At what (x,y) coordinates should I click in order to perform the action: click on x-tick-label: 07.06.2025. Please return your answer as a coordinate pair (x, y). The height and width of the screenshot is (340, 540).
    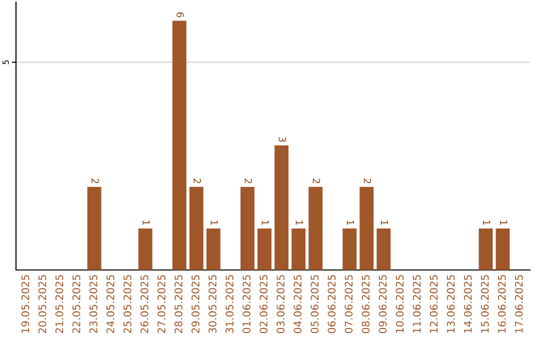
    Looking at the image, I should click on (348, 304).